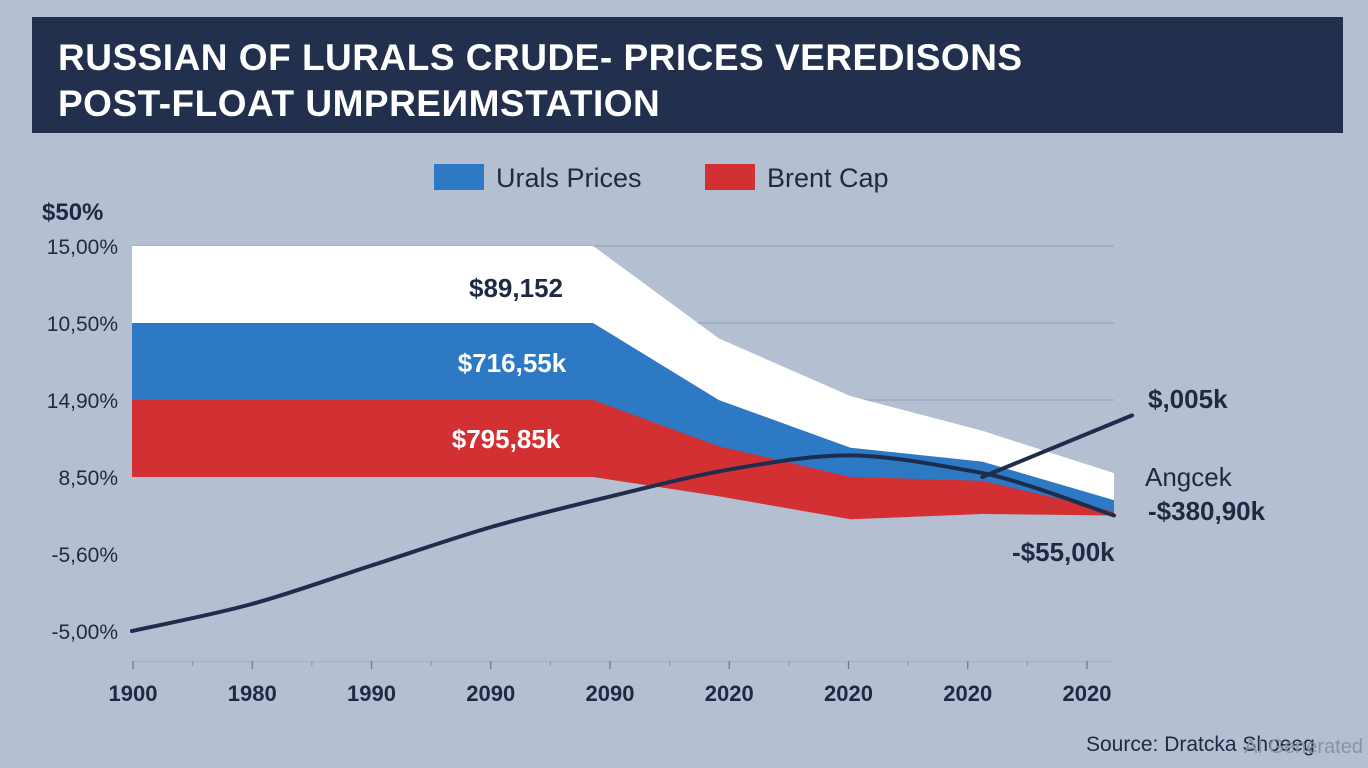 The image size is (1368, 768). I want to click on y-tick-label-3: 8,50%, so click(88, 478).